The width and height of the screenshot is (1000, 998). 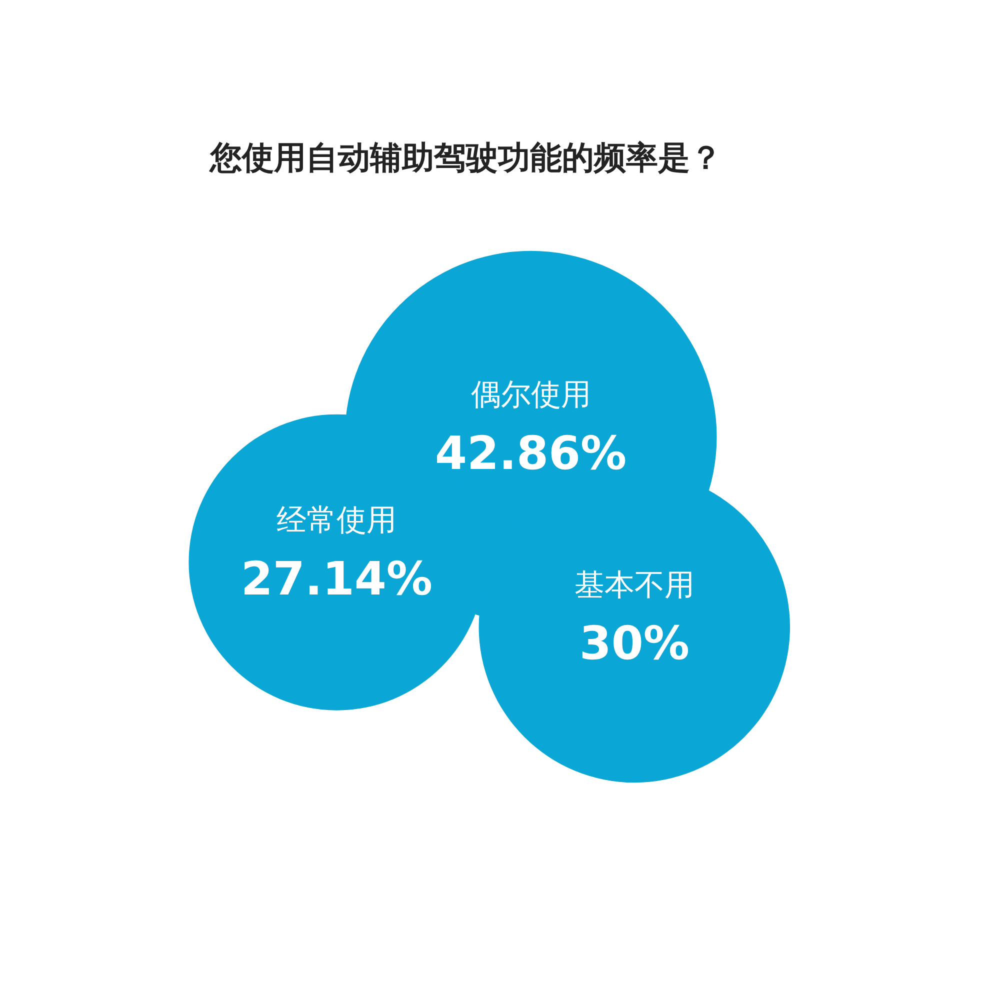 I want to click on category-label: 偶尔使用, so click(x=530, y=395).